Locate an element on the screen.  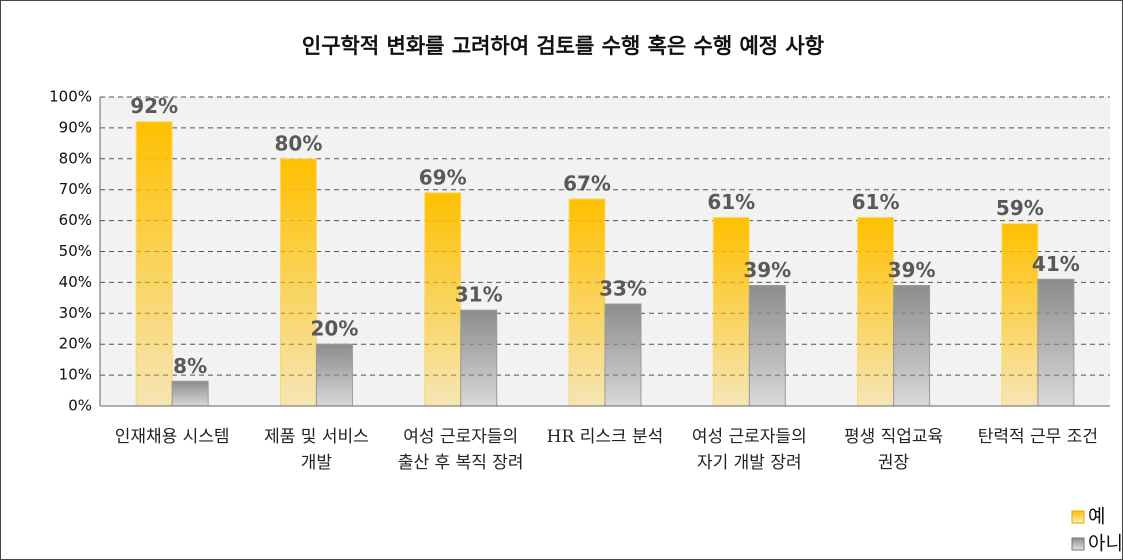
x-tick-label: 탄력적 근무 조건 is located at coordinates (1037, 437).